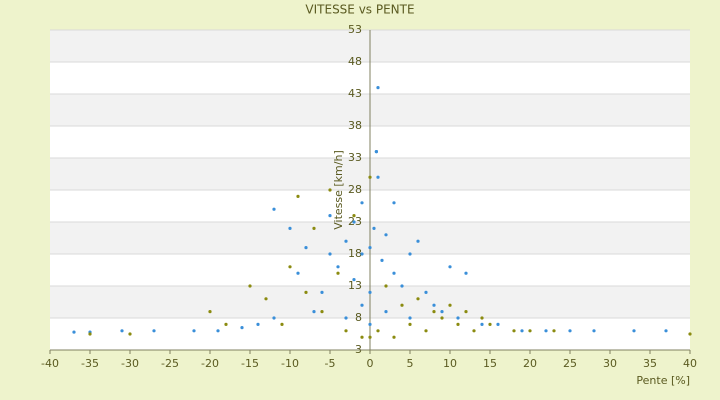  I want to click on x-tick-label: -25, so click(170, 363).